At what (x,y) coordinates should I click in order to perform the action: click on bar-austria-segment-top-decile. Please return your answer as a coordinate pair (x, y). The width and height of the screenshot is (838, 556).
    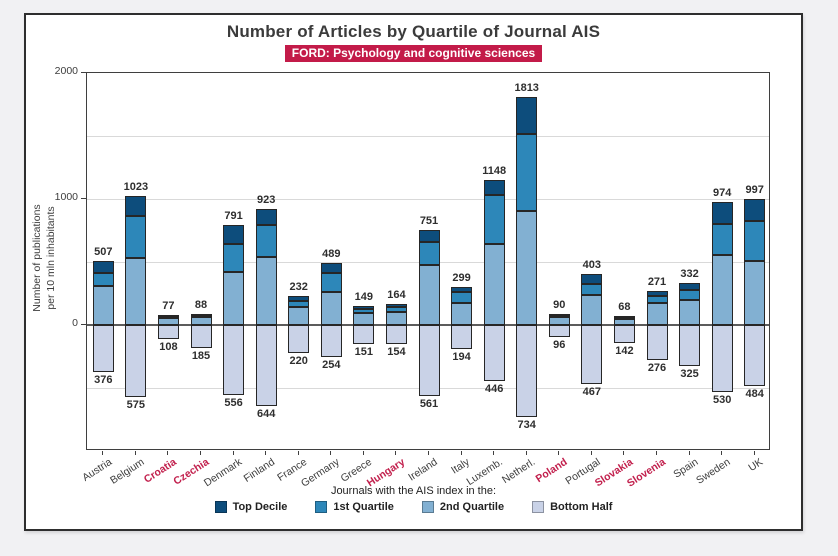
    Looking at the image, I should click on (103, 267).